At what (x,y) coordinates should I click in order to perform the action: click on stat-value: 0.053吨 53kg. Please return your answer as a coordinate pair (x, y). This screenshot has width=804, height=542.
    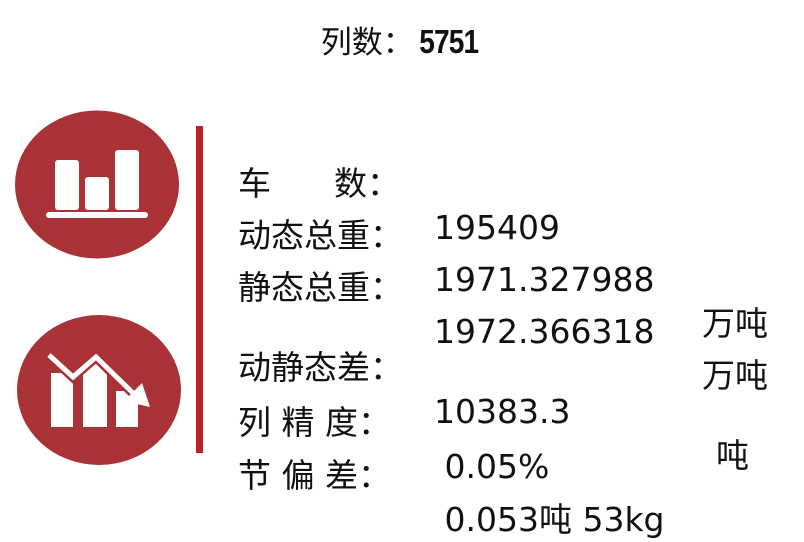
    Looking at the image, I should click on (549, 519).